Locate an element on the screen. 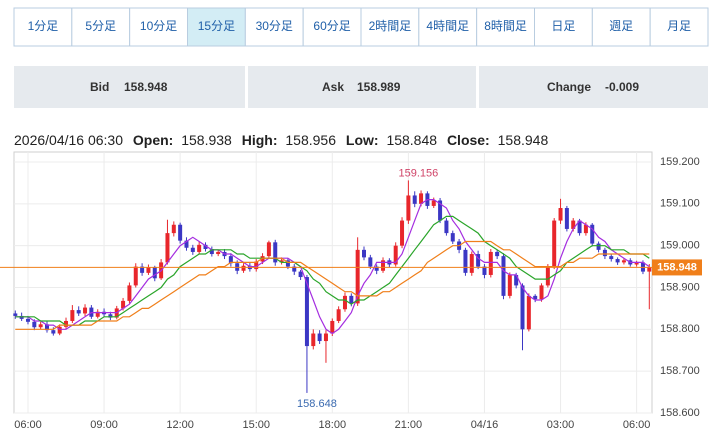 This screenshot has width=720, height=436. x-tick-label: 04/16 is located at coordinates (485, 425).